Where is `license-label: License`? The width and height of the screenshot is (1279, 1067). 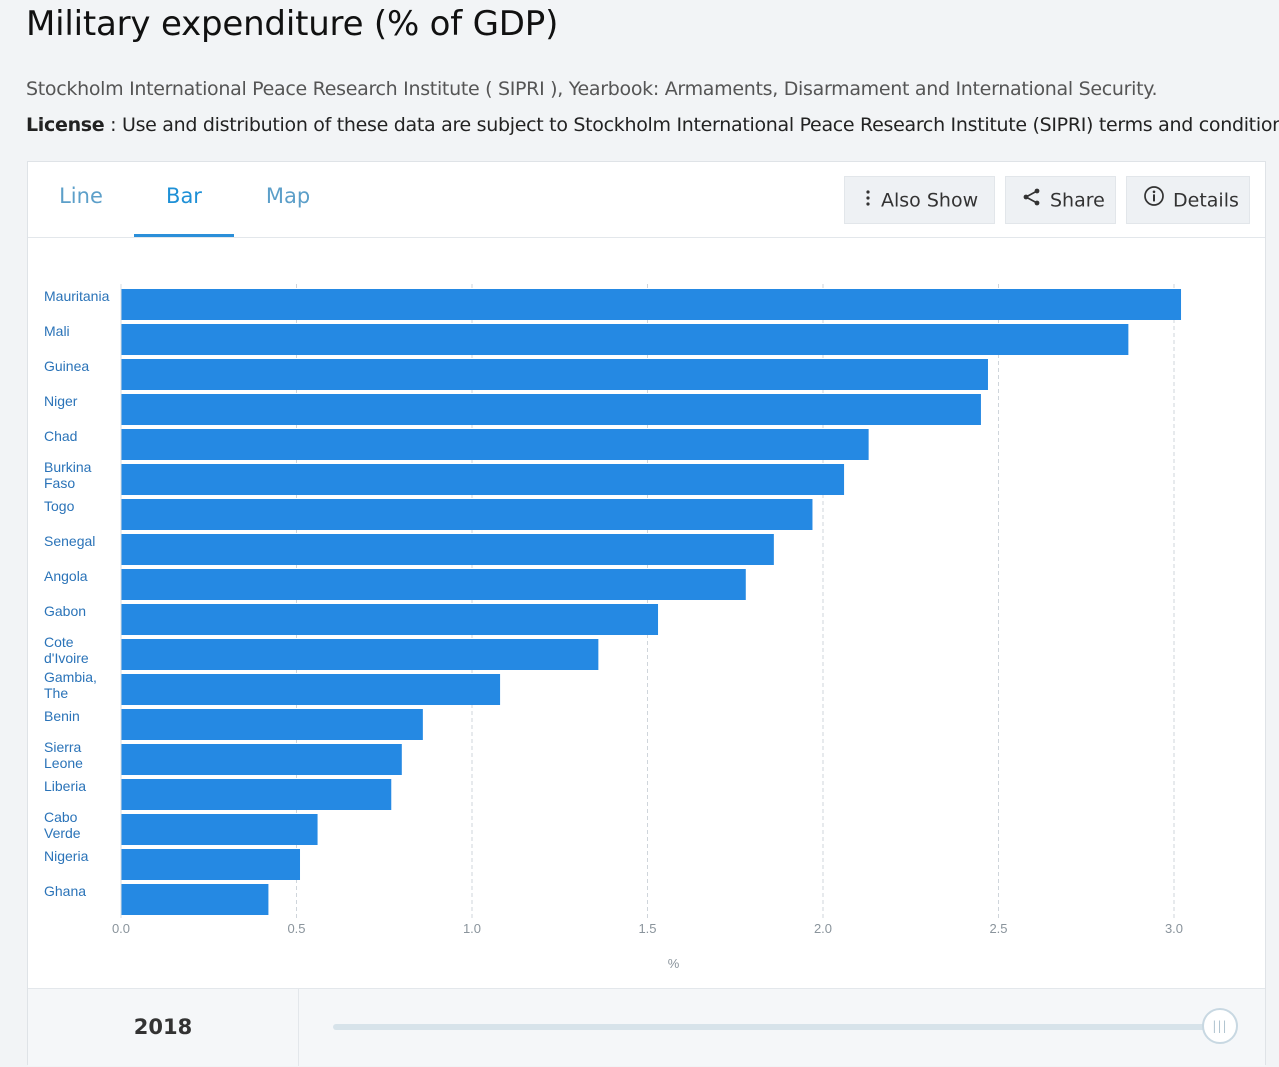 license-label: License is located at coordinates (65, 125).